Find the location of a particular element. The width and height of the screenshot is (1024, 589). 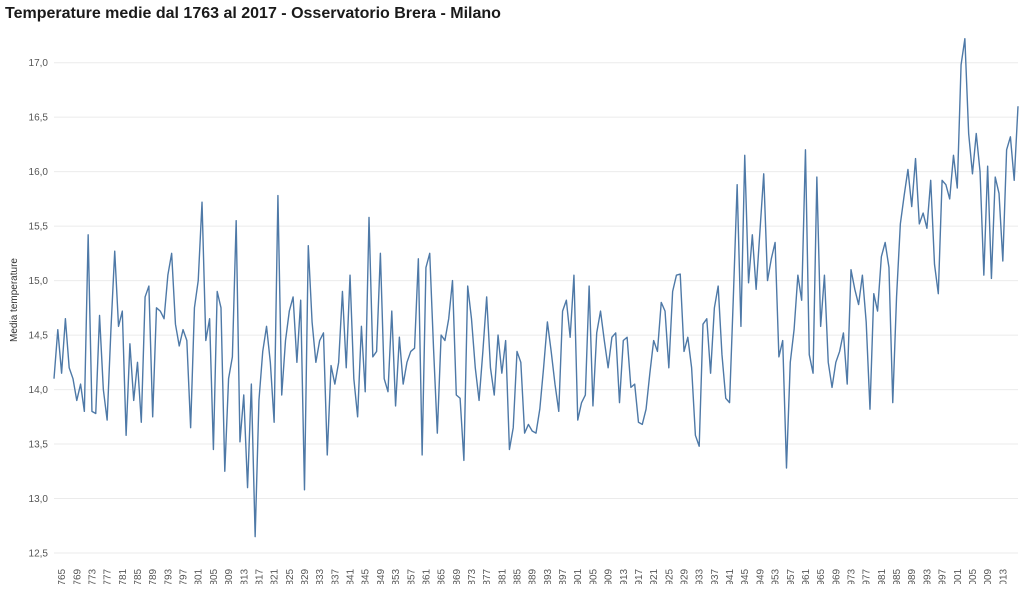

x-tick-label: 1985 is located at coordinates (897, 576).